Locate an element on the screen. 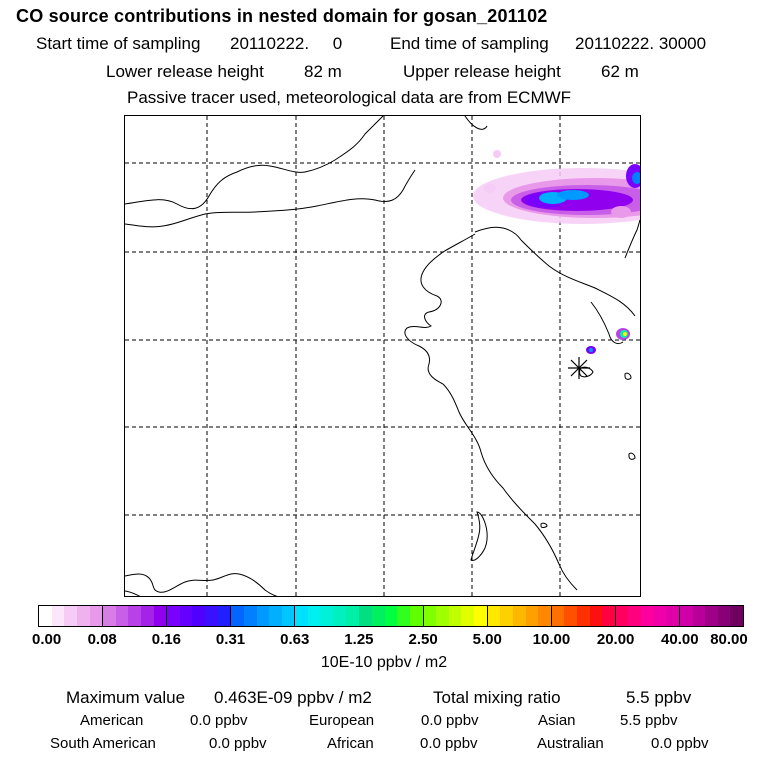  color-scale-tick-label: 20.00 is located at coordinates (615, 639).